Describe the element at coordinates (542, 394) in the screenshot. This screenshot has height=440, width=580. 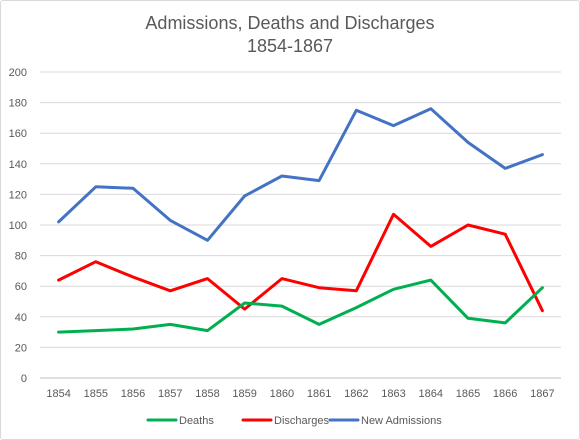
I see `x-tick-label: 1867` at that location.